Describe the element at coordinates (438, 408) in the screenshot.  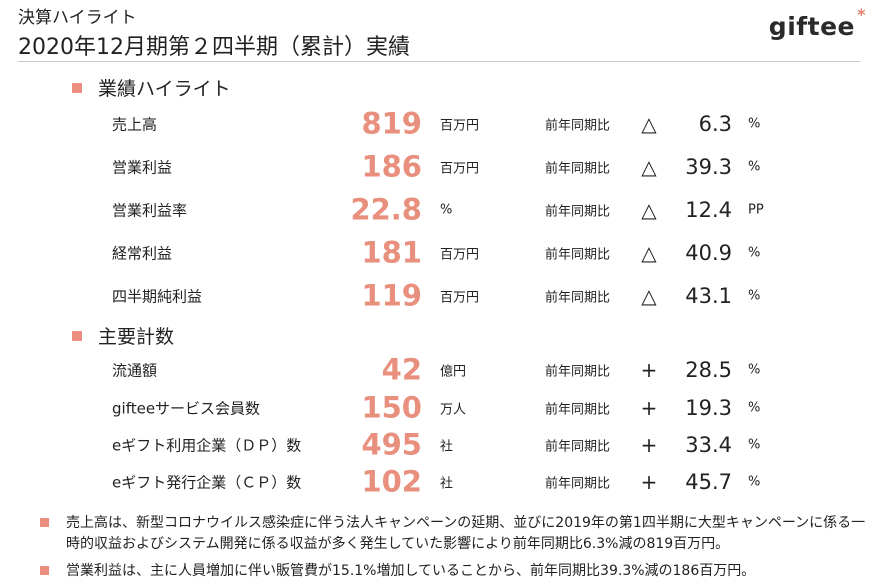
I see `kpi-row: gifteeサービス会員数 150 万人 前年同期比 + 19.3 %` at that location.